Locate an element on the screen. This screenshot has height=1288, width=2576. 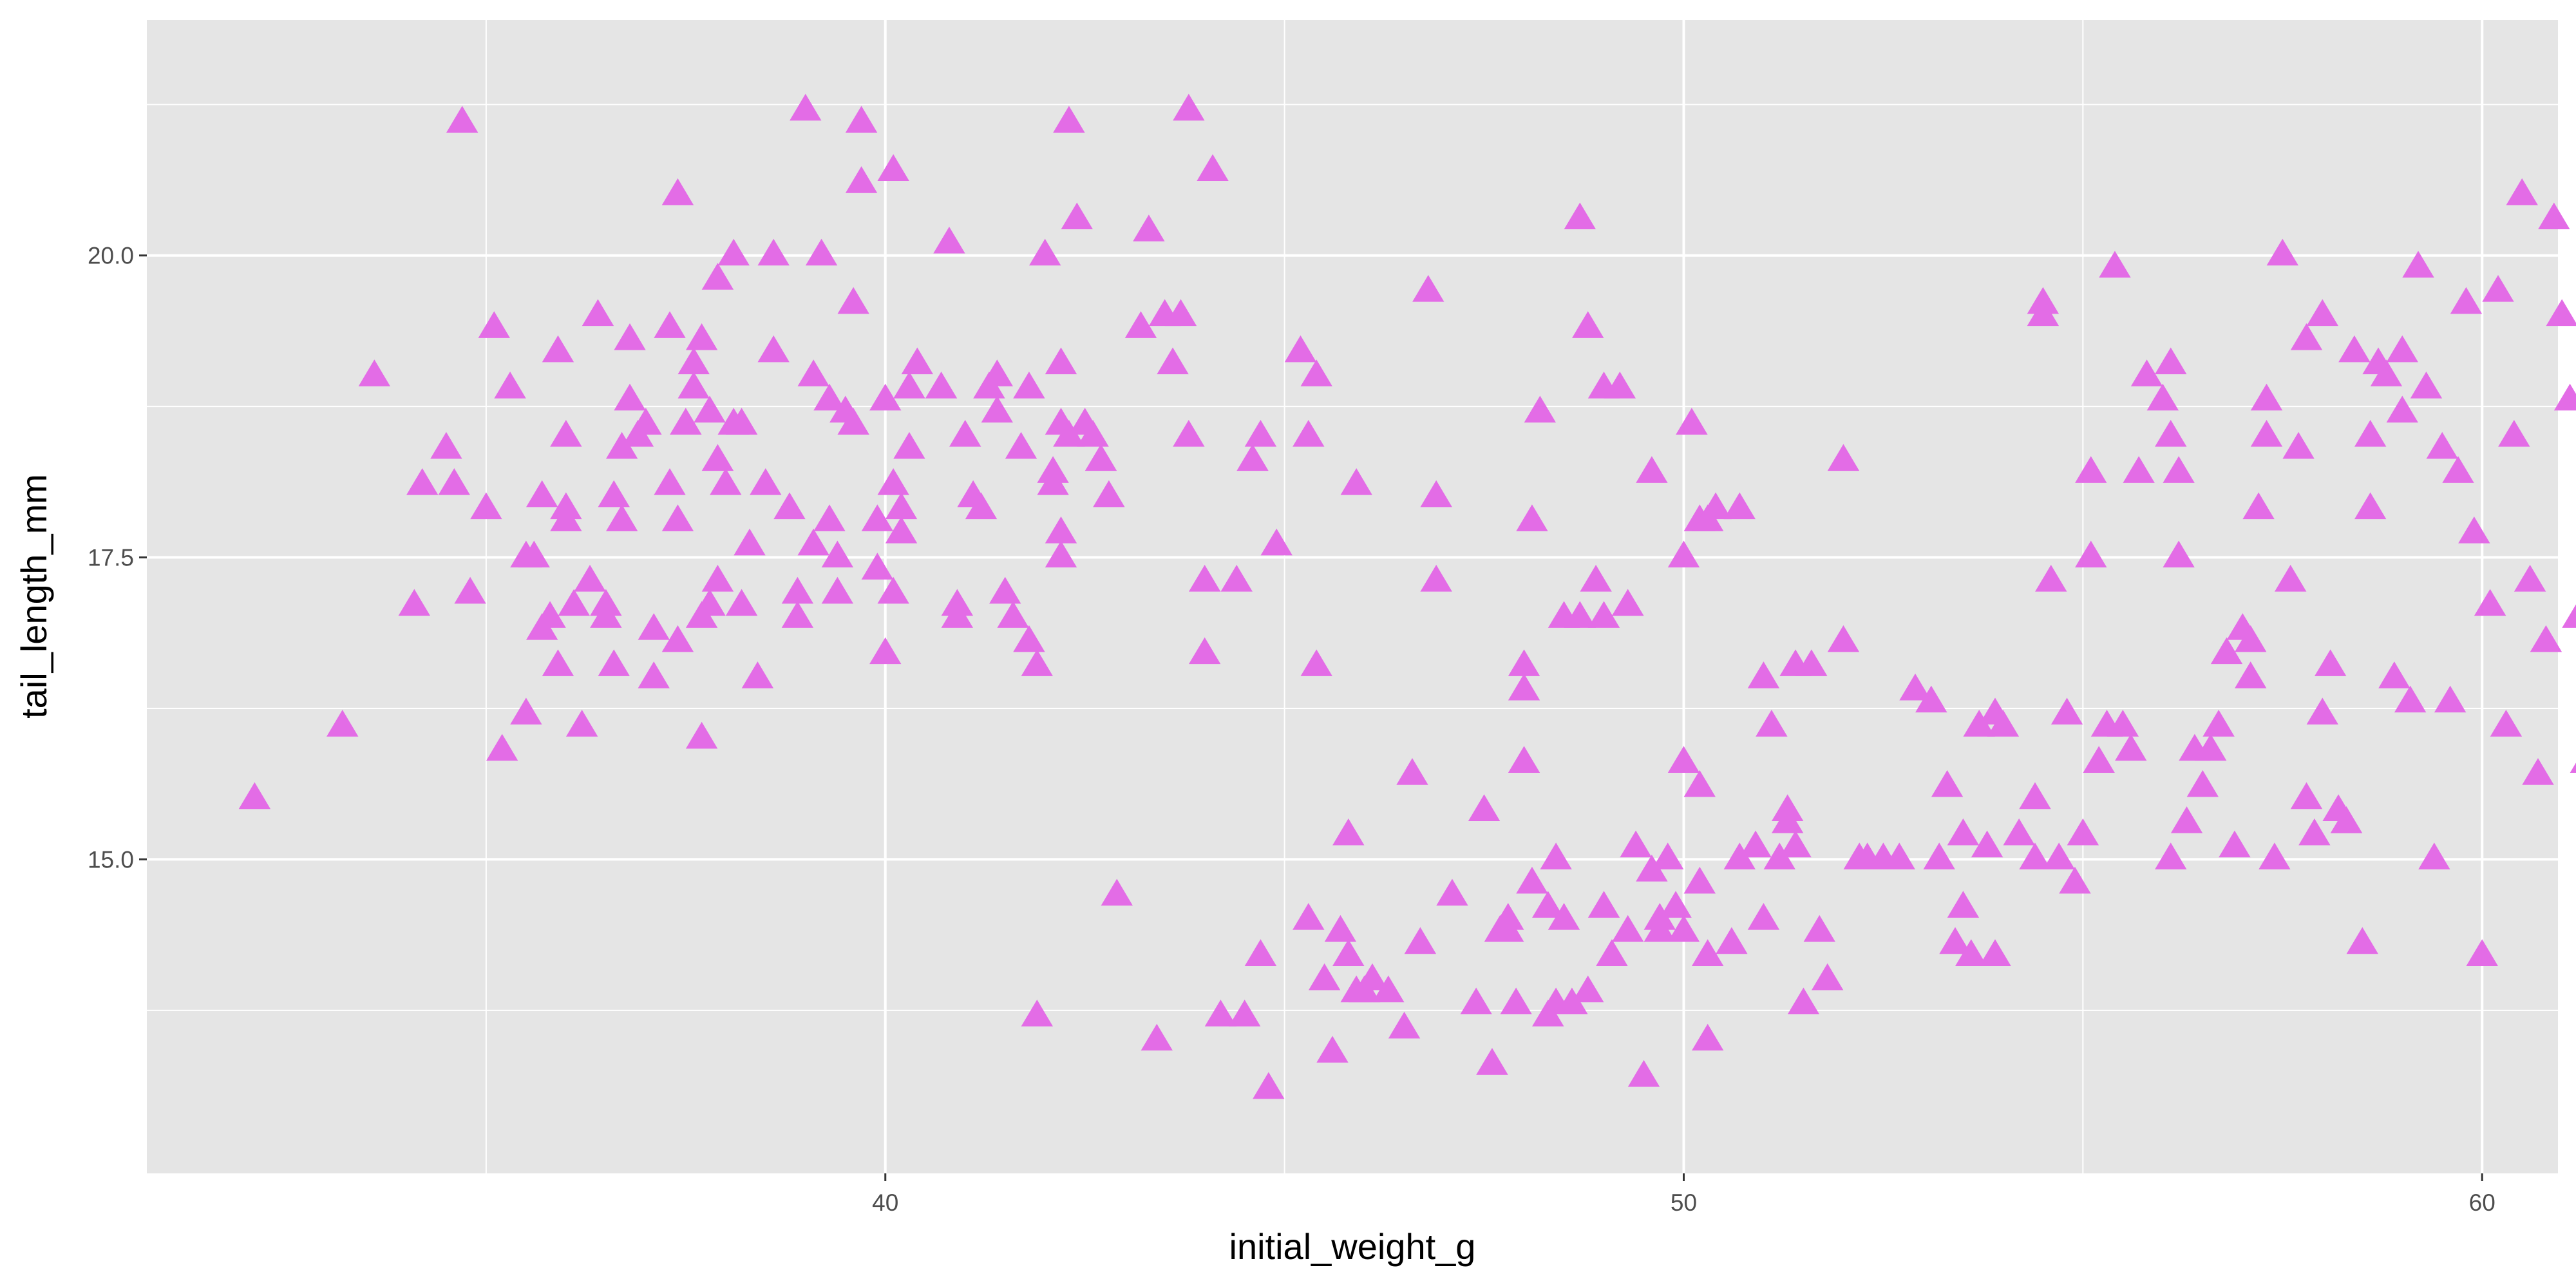
x-axis: 40 50 60 is located at coordinates (1684, 1194).